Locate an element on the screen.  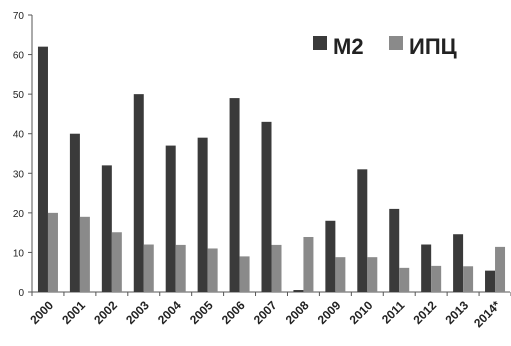
x-tick-label: 2012 is located at coordinates (425, 312).